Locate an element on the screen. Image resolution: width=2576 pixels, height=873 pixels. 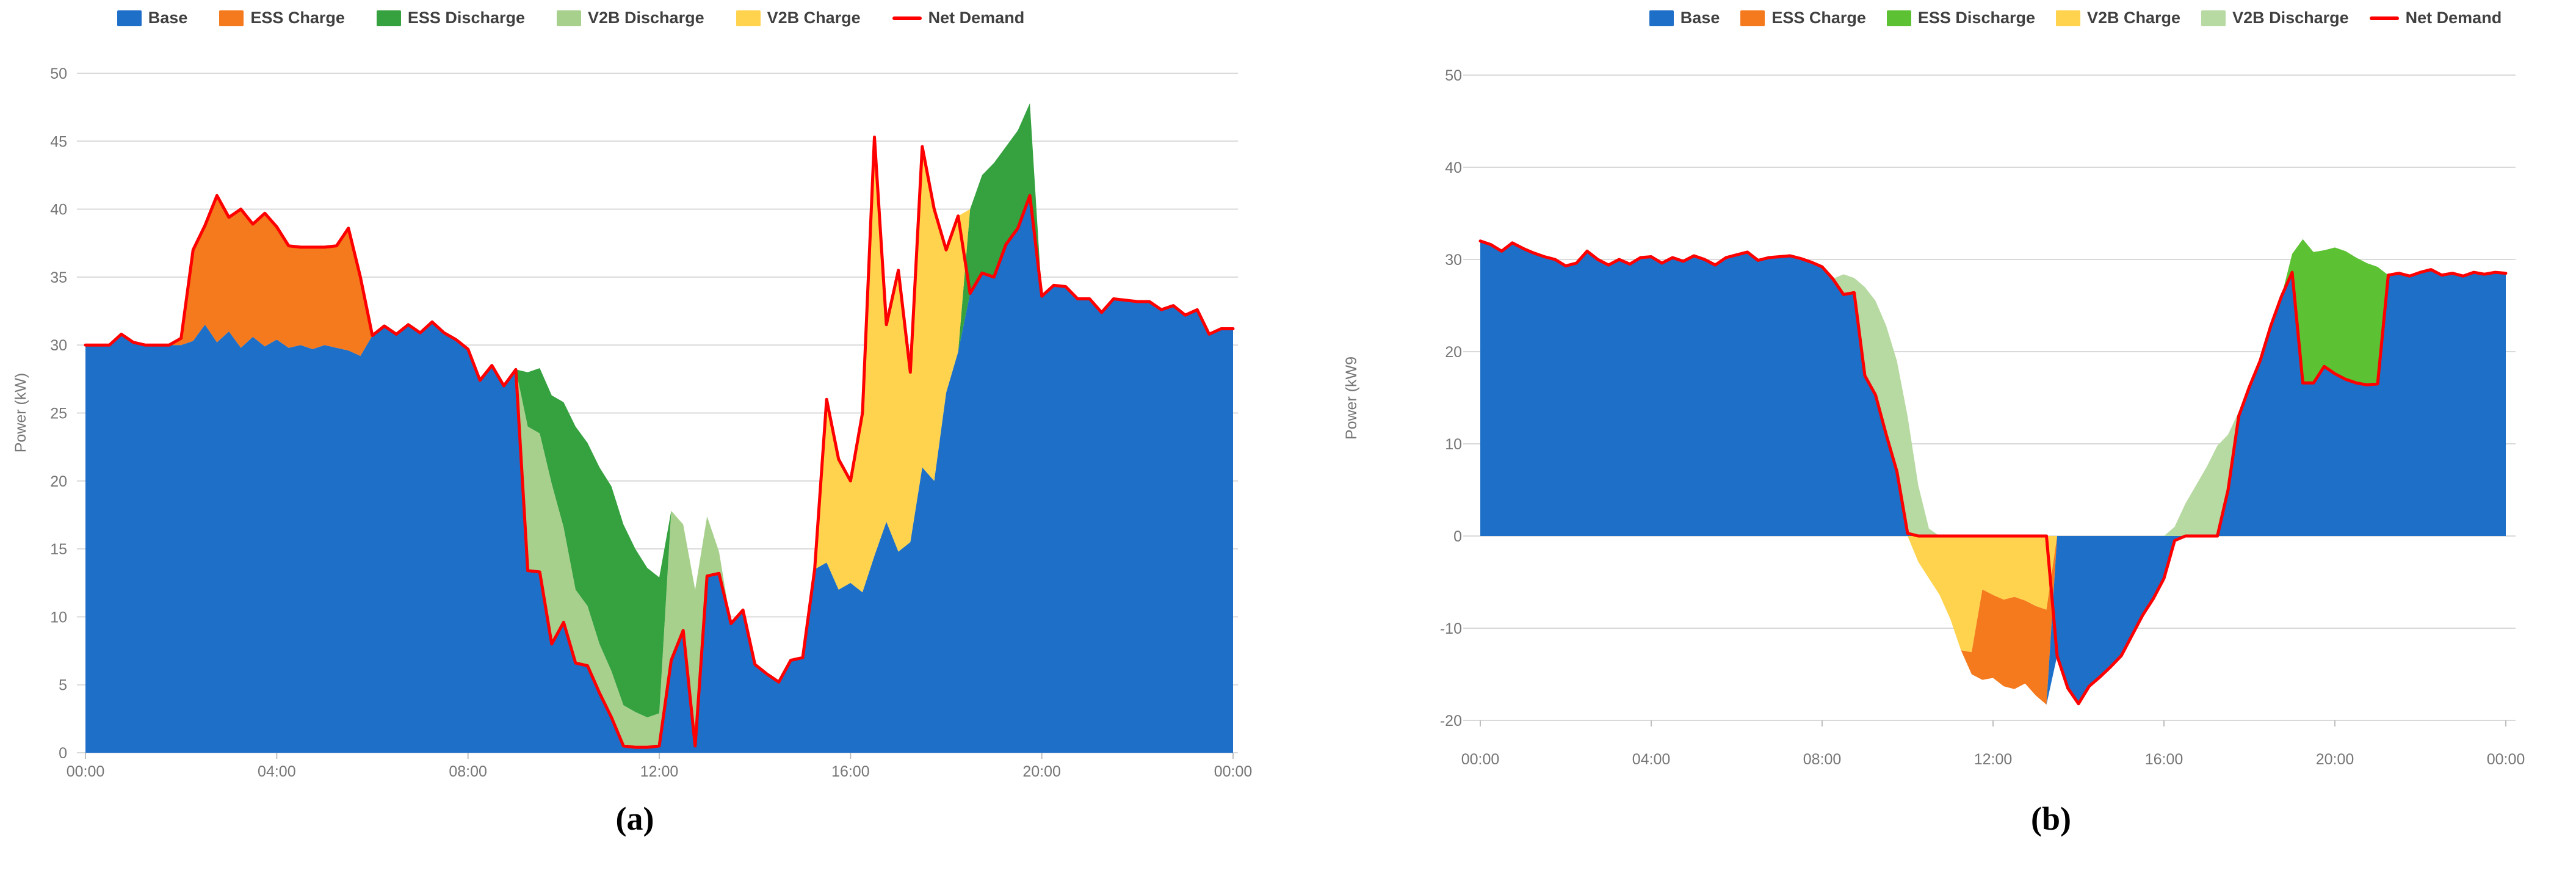
y-tick-label: 25 is located at coordinates (58, 413).